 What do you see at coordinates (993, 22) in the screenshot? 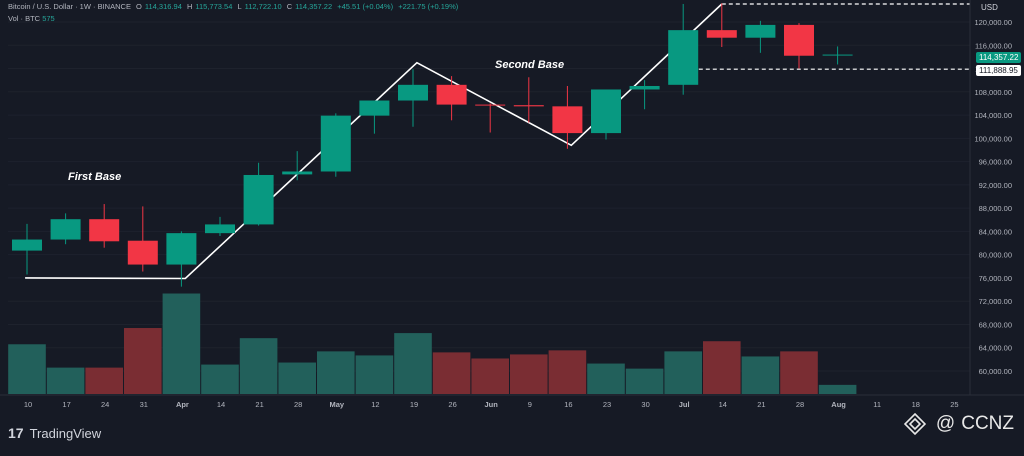
I see `y-tick-label: 120,000.00` at bounding box center [993, 22].